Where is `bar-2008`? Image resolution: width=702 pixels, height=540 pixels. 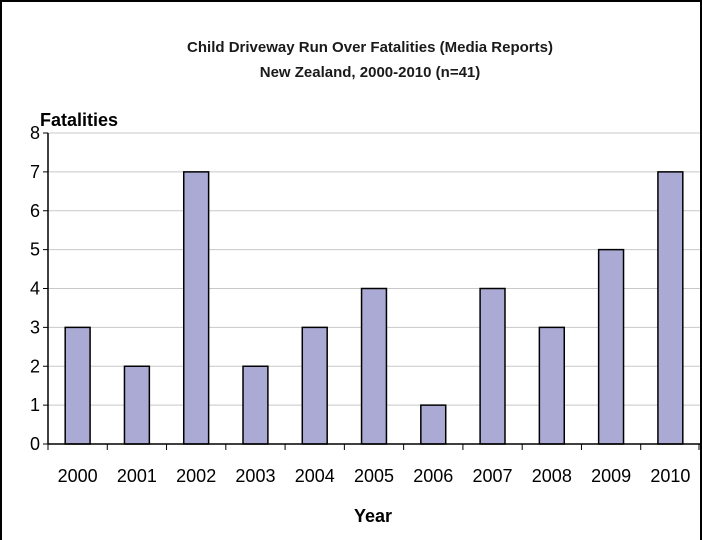
bar-2008 is located at coordinates (552, 385).